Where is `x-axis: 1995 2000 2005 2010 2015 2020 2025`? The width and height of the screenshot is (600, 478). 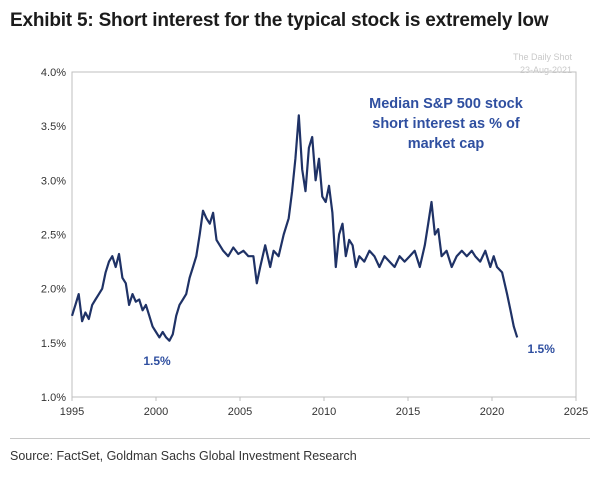
x-axis: 1995 2000 2005 2010 2015 2020 2025 is located at coordinates (324, 407).